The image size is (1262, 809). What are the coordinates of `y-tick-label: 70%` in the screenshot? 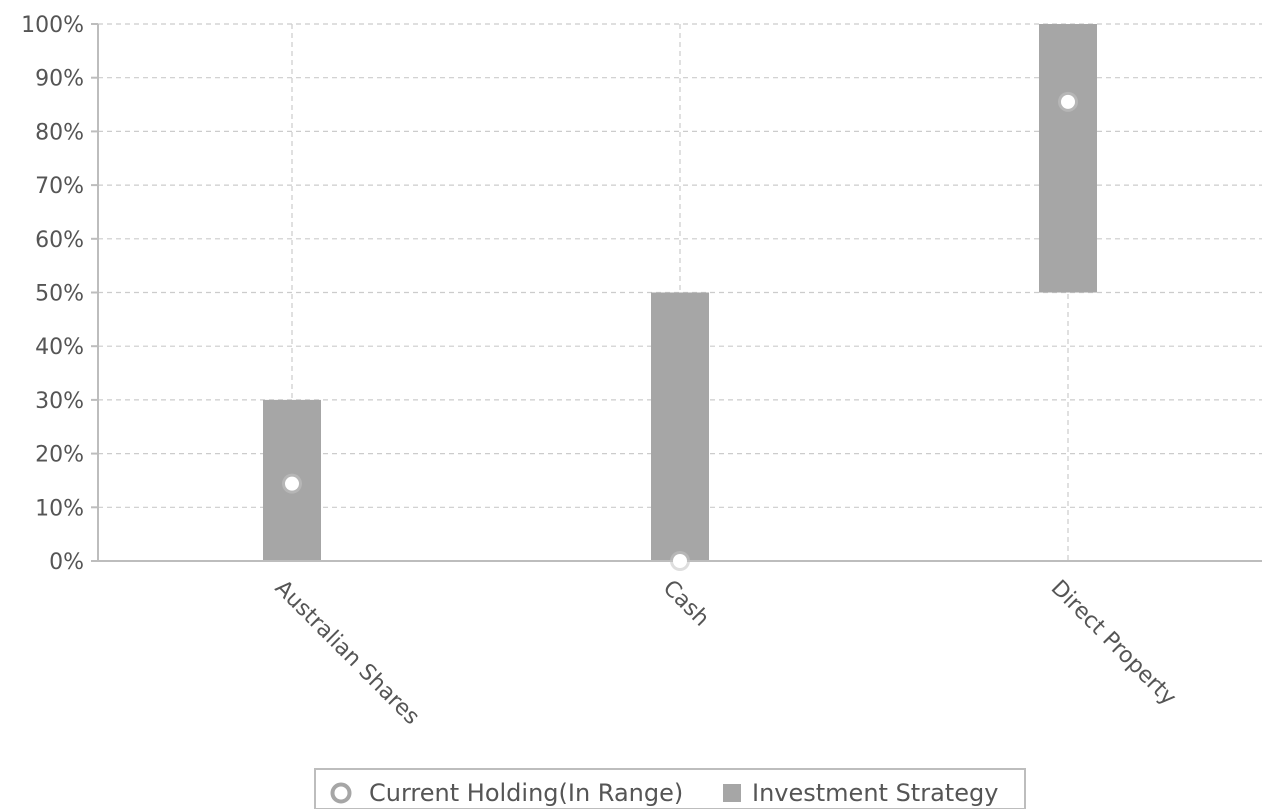 It's located at (59, 186).